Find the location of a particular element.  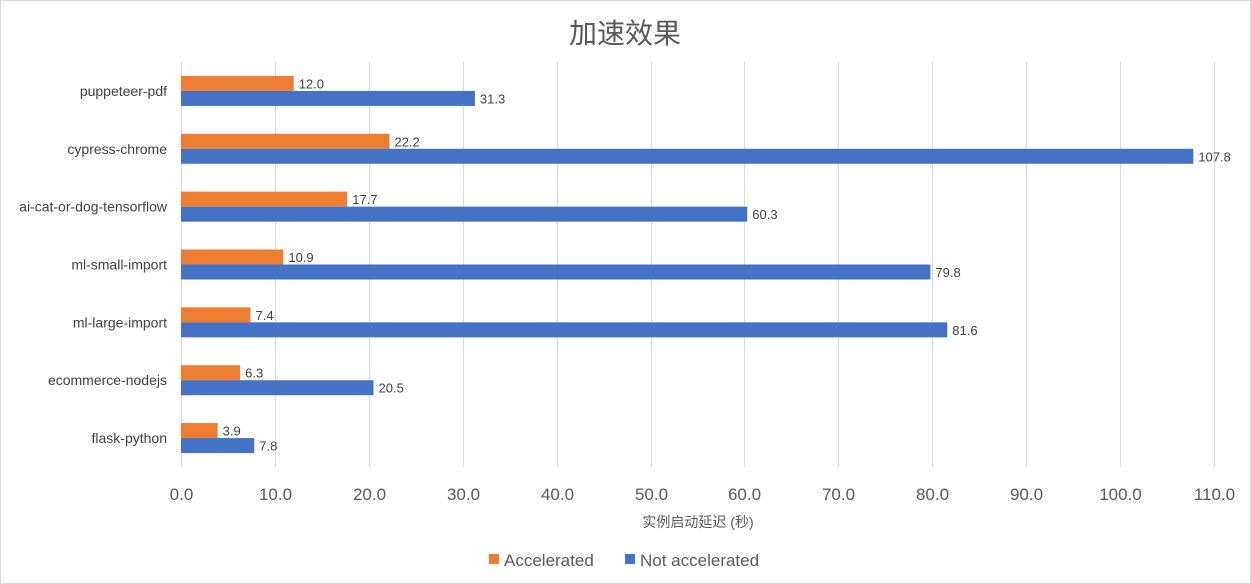

data-label: 22.2 is located at coordinates (406, 141).